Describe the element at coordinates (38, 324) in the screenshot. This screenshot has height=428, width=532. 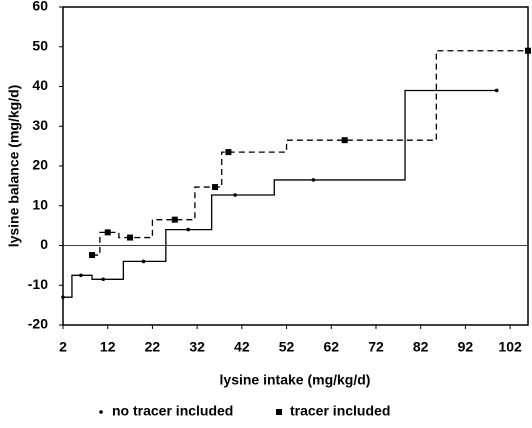
I see `y-tick-label: -20` at that location.